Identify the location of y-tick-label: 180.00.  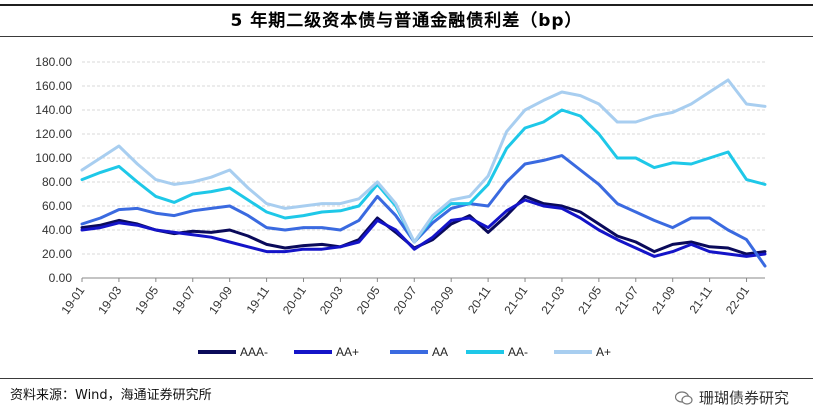
(53, 62).